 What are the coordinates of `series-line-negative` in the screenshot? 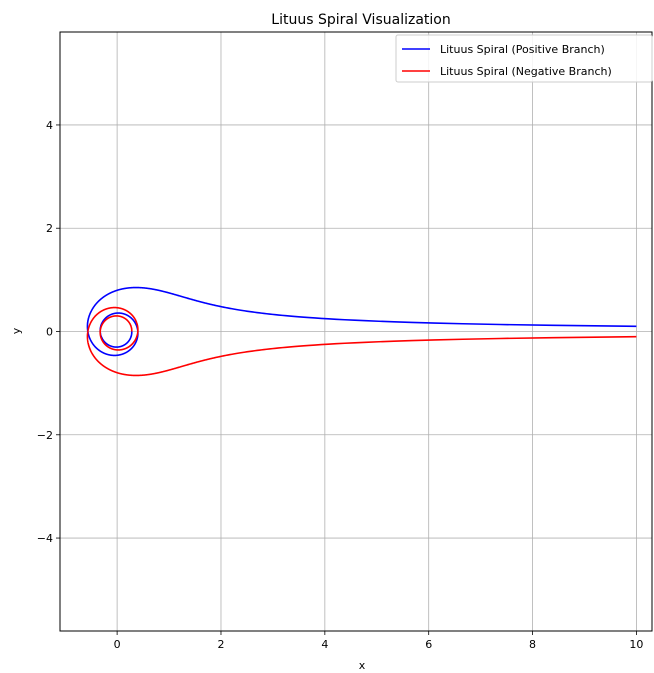 It's located at (361, 341).